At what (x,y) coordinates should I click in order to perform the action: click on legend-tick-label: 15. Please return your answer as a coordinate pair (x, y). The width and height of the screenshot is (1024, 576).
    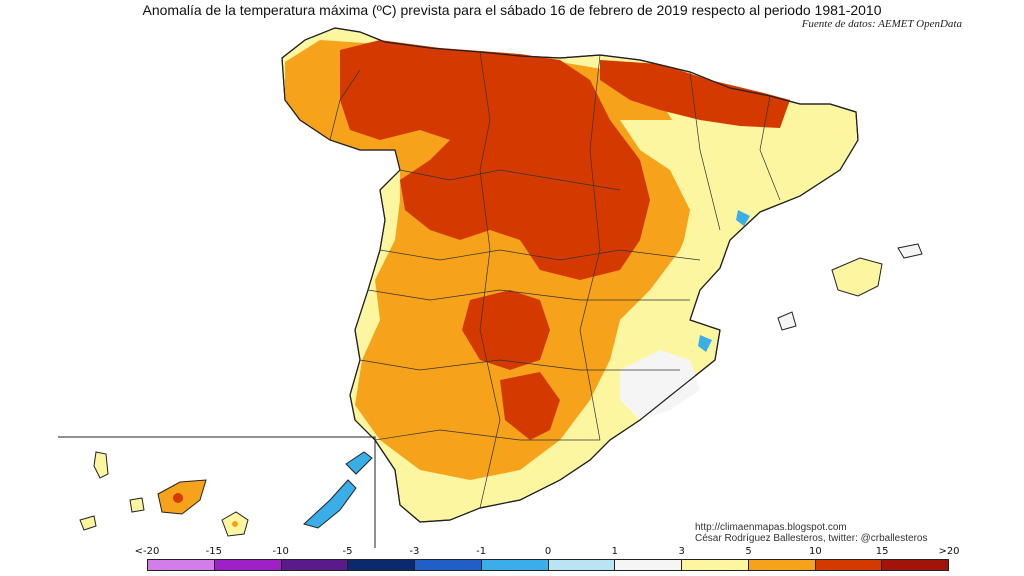
    Looking at the image, I should click on (882, 551).